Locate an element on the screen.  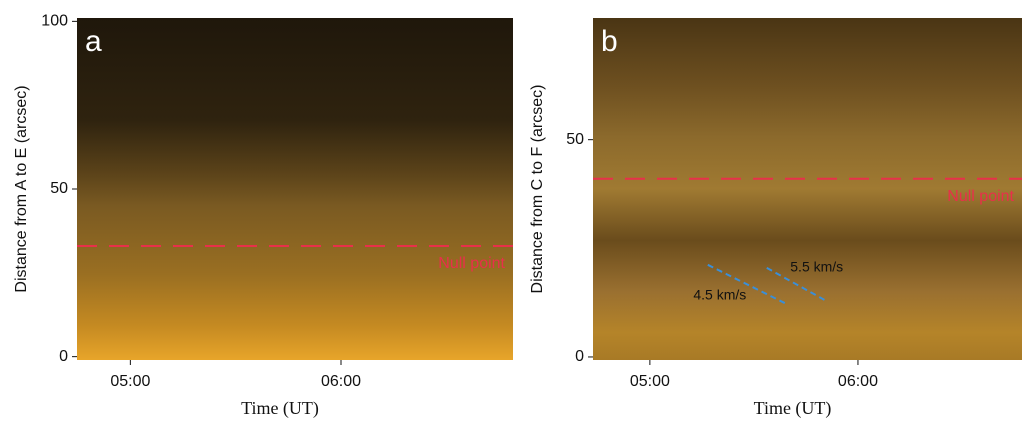
fit-label: 4.5 km/s is located at coordinates (719, 295).